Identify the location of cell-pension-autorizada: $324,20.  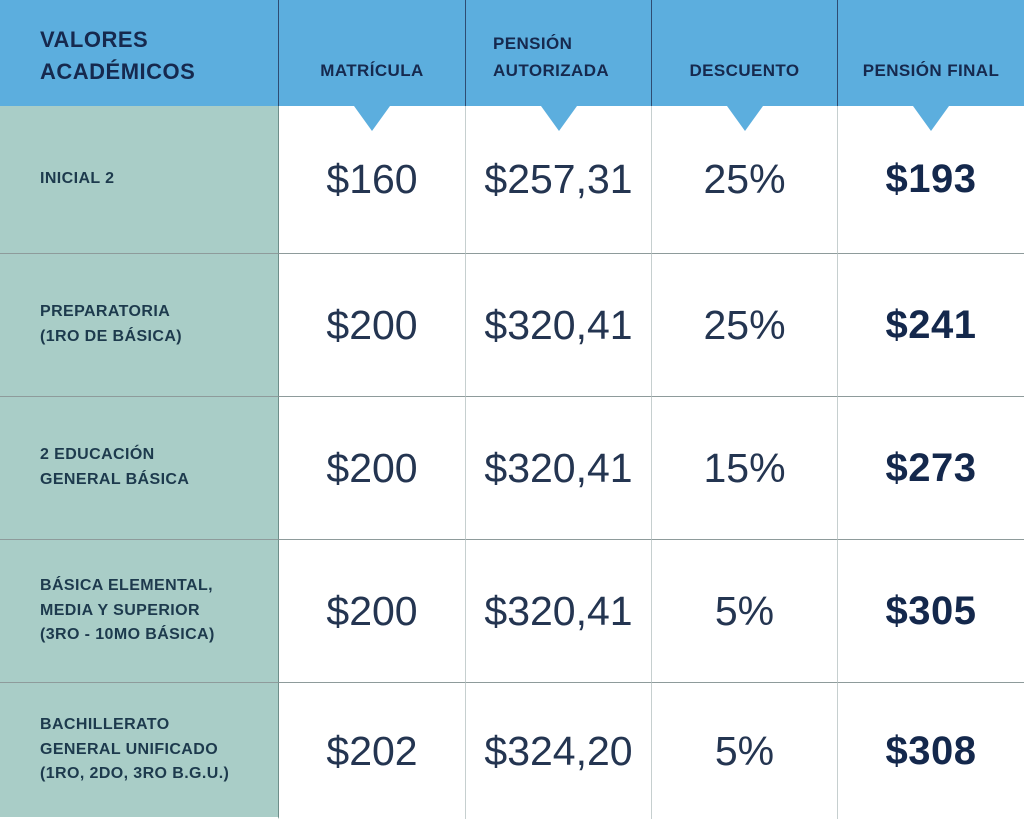
(559, 750).